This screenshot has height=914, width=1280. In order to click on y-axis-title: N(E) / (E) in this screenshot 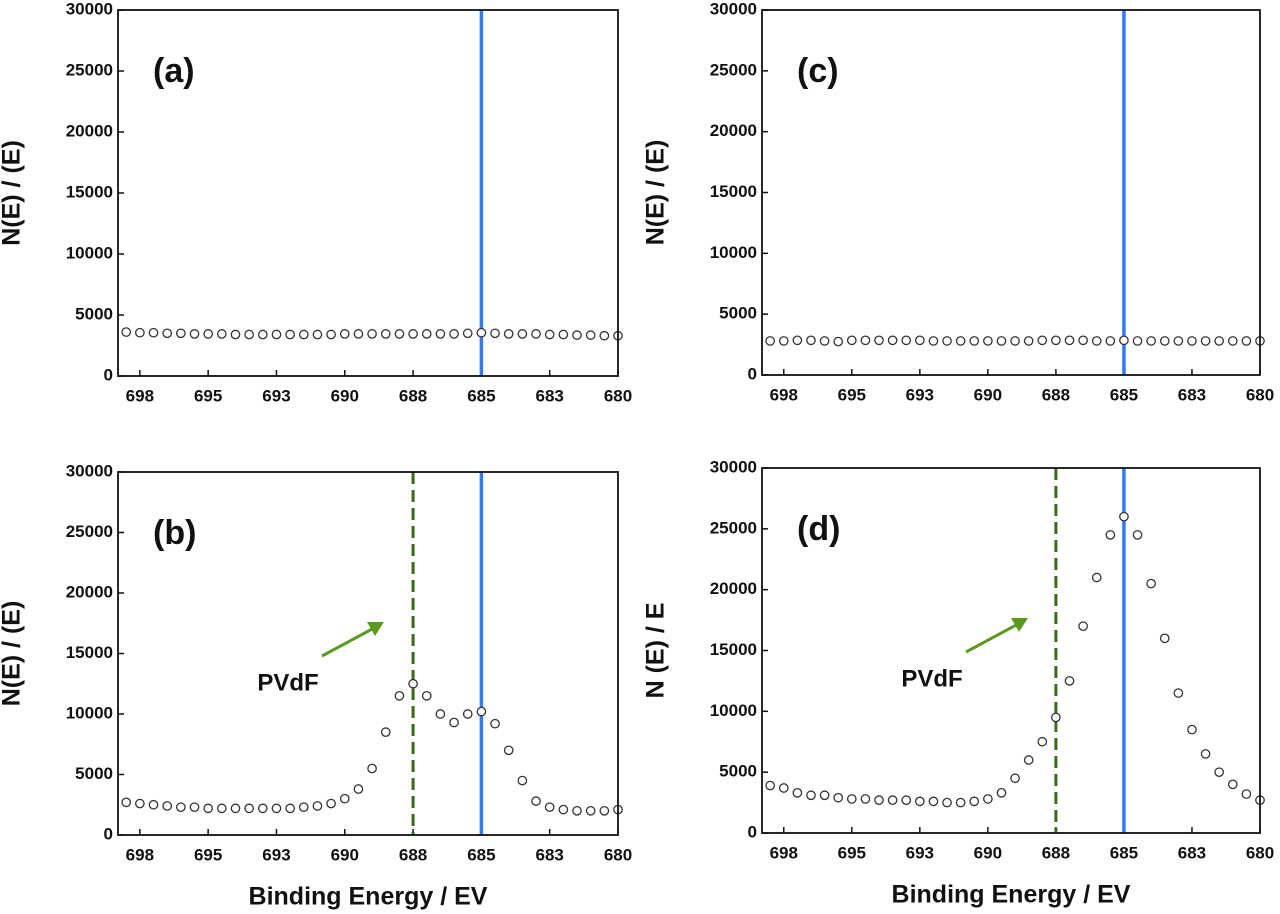, I will do `click(13, 654)`.